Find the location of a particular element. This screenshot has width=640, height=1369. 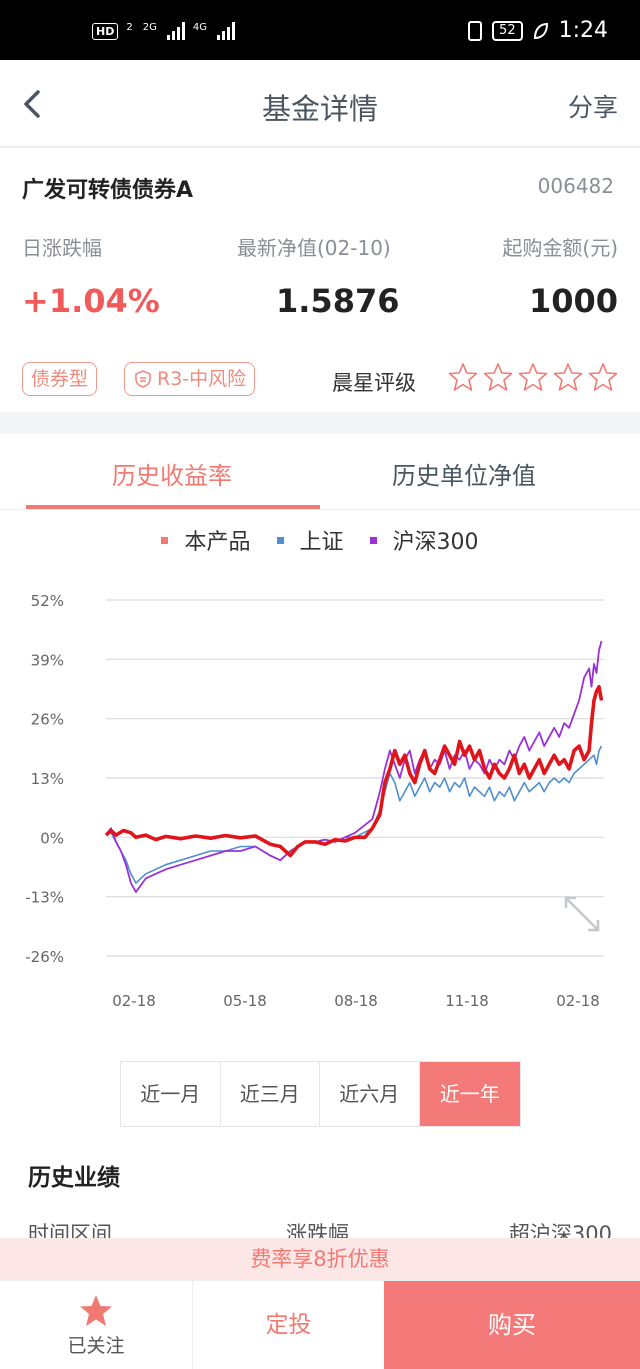

morningstar-rating-label: 晨星评级 is located at coordinates (374, 383).